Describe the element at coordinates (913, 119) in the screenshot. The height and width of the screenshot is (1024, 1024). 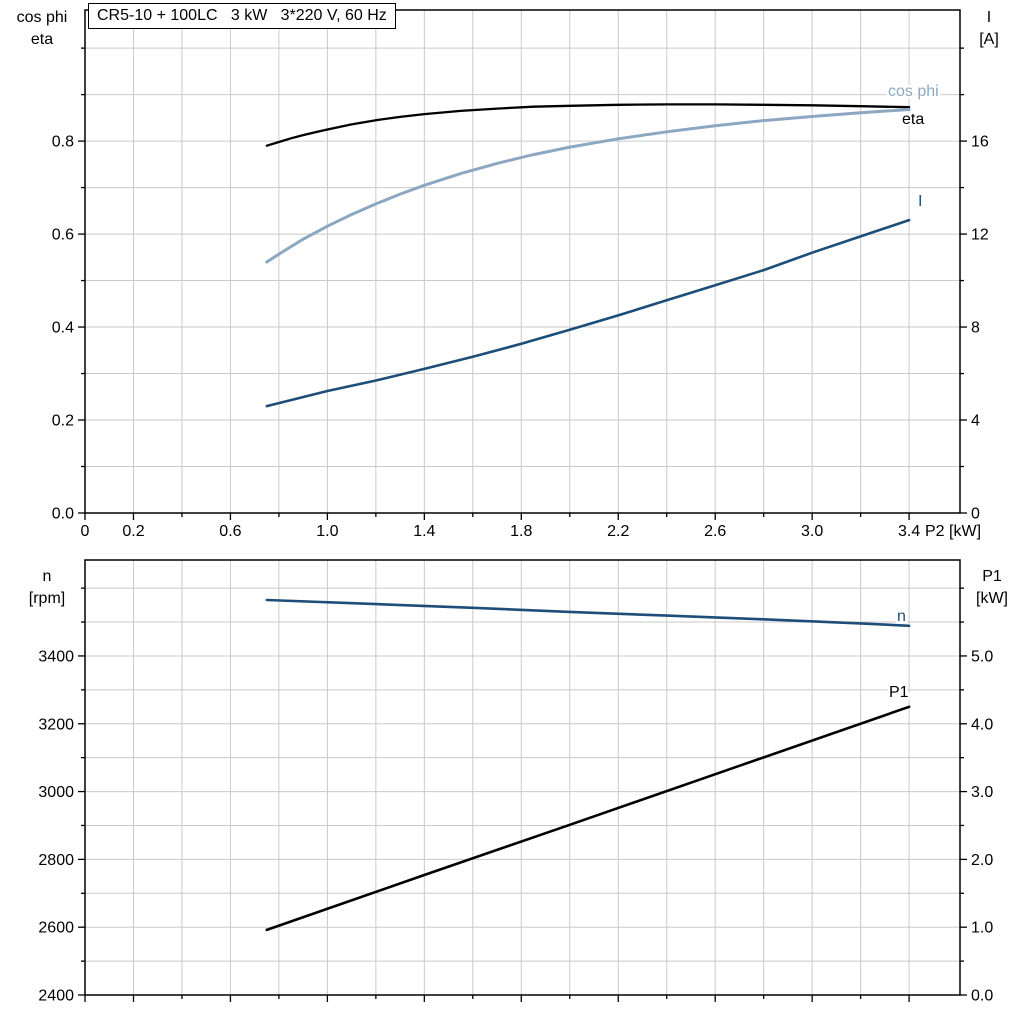
I see `curve-label-eta: eta` at that location.